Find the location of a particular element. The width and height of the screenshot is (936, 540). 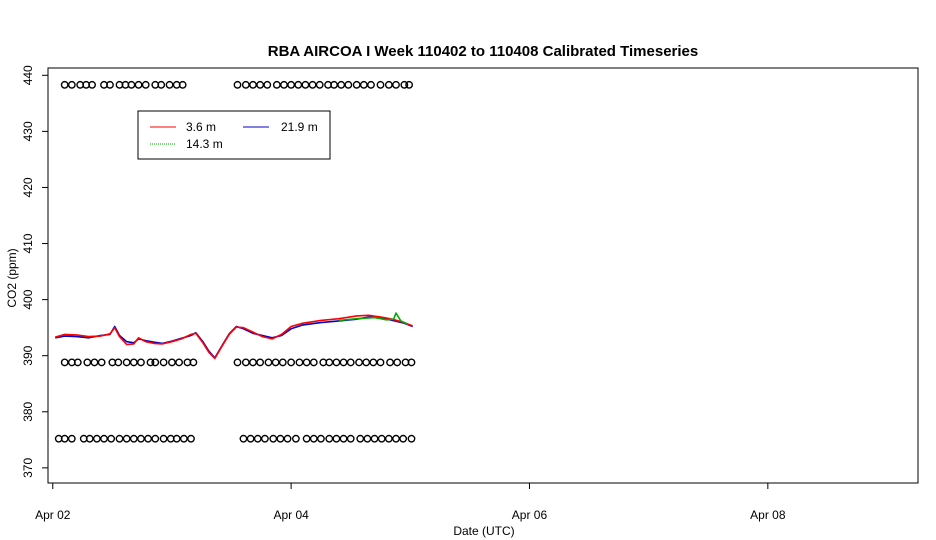

y-axis: 370 380 390 400 410 420 430 440 is located at coordinates (34, 271).